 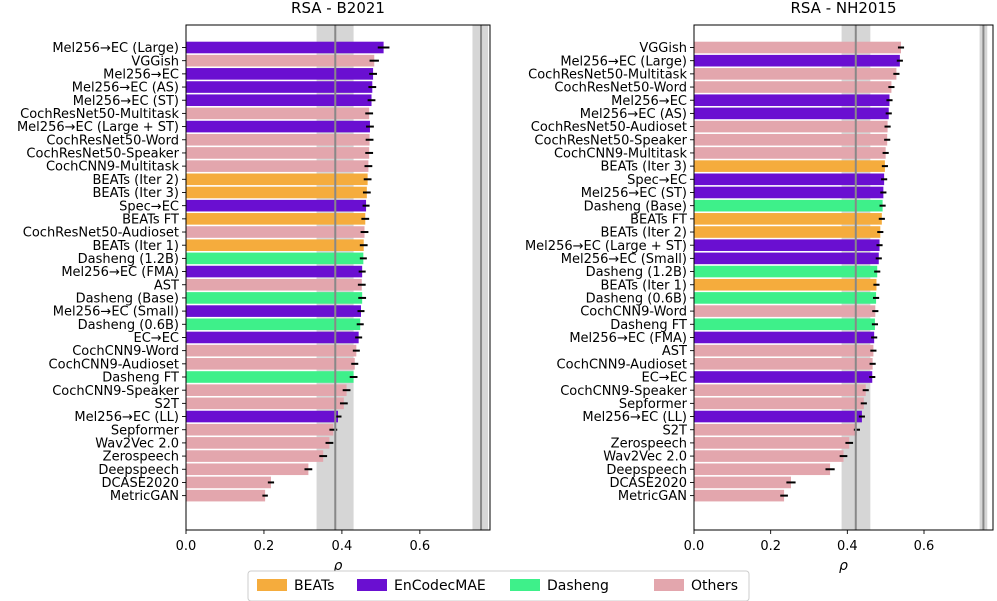 I want to click on bar-label: Mel256→EC, so click(x=649, y=101).